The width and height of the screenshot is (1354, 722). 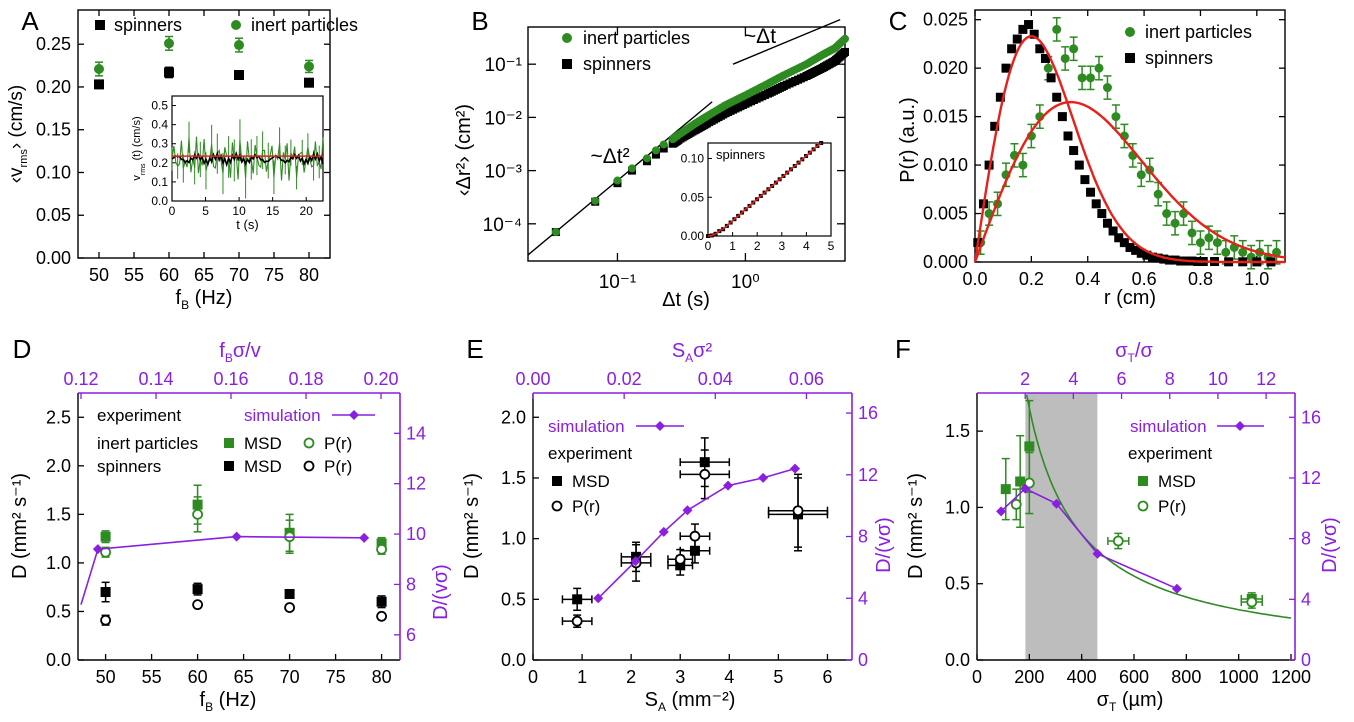 What do you see at coordinates (700, 700) in the screenshot?
I see `panel-e-xlabel-tail: (mm⁻²)` at bounding box center [700, 700].